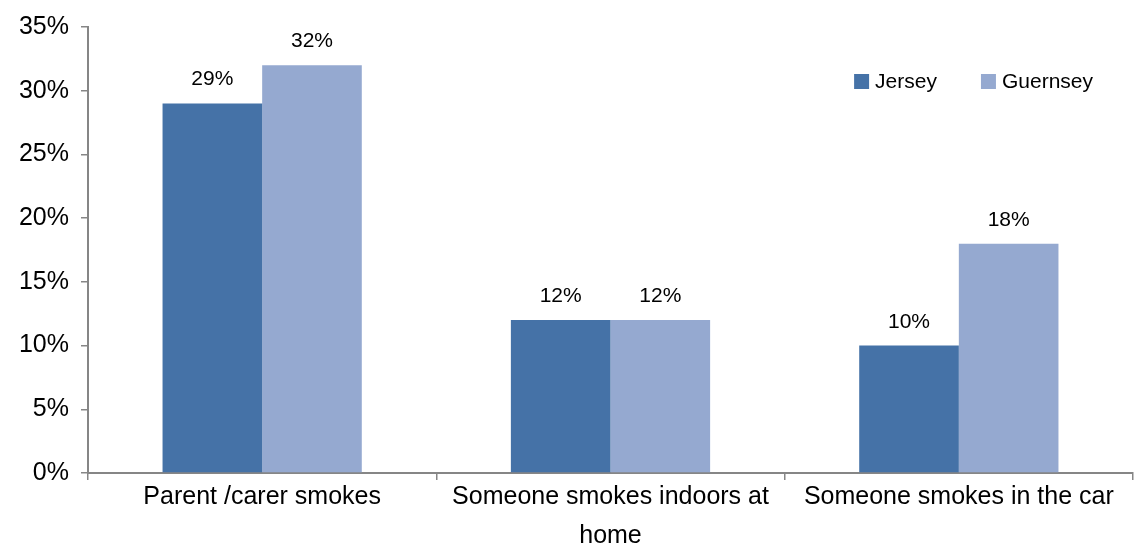 This screenshot has height=552, width=1135. What do you see at coordinates (43, 279) in the screenshot?
I see `y-tick-label: 15%` at bounding box center [43, 279].